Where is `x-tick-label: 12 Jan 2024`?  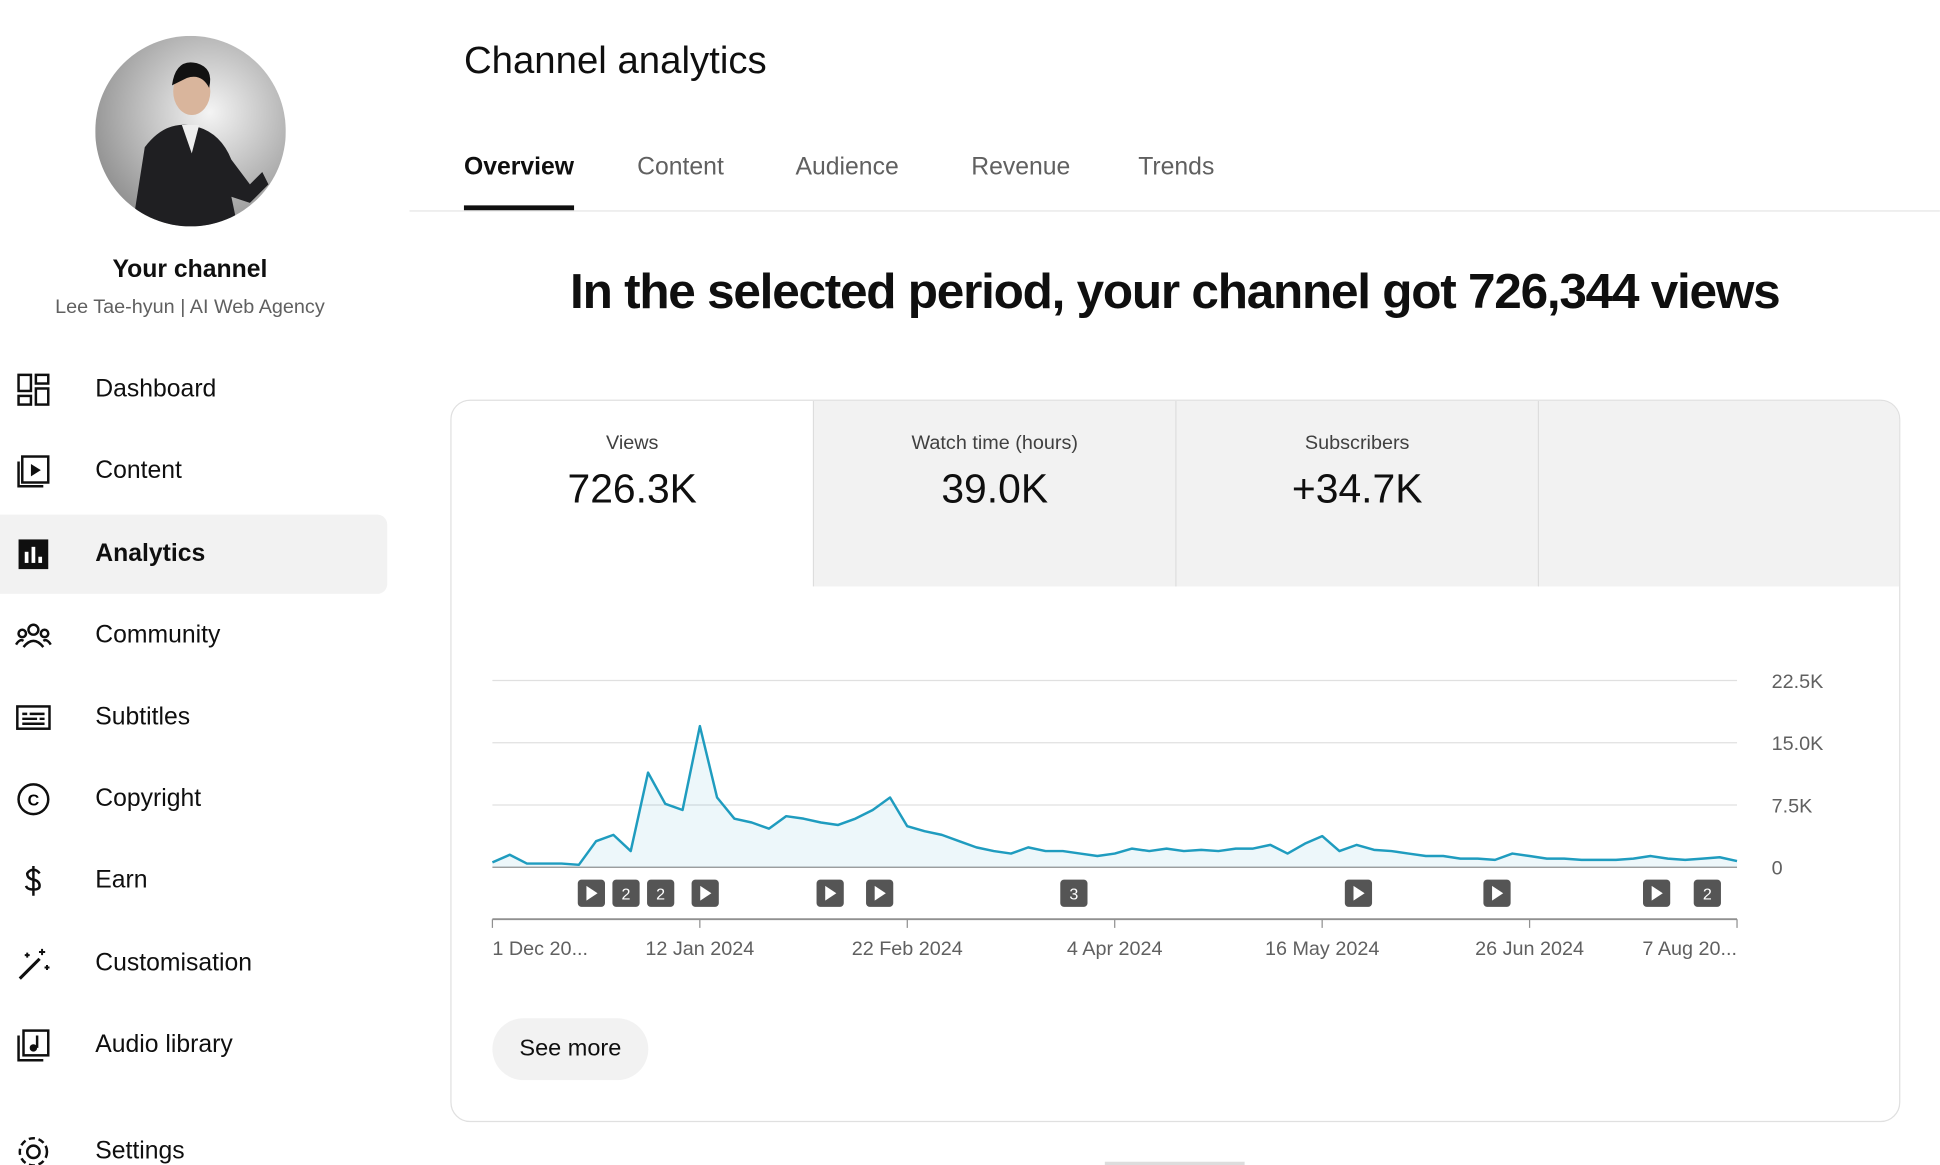
x-tick-label: 12 Jan 2024 is located at coordinates (699, 949).